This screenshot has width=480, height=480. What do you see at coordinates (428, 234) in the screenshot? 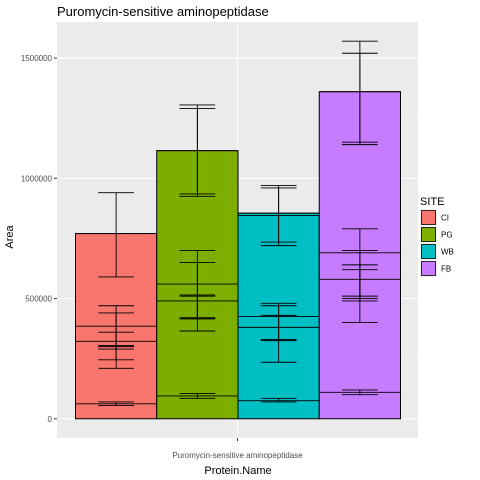
I see `legend-key-pg` at bounding box center [428, 234].